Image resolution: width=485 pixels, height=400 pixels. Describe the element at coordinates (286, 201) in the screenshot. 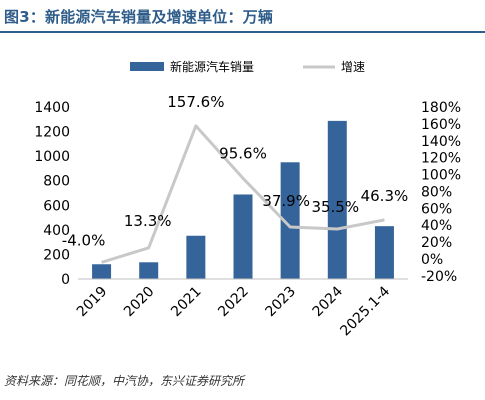

I see `growth-data-label: 37.9%` at that location.